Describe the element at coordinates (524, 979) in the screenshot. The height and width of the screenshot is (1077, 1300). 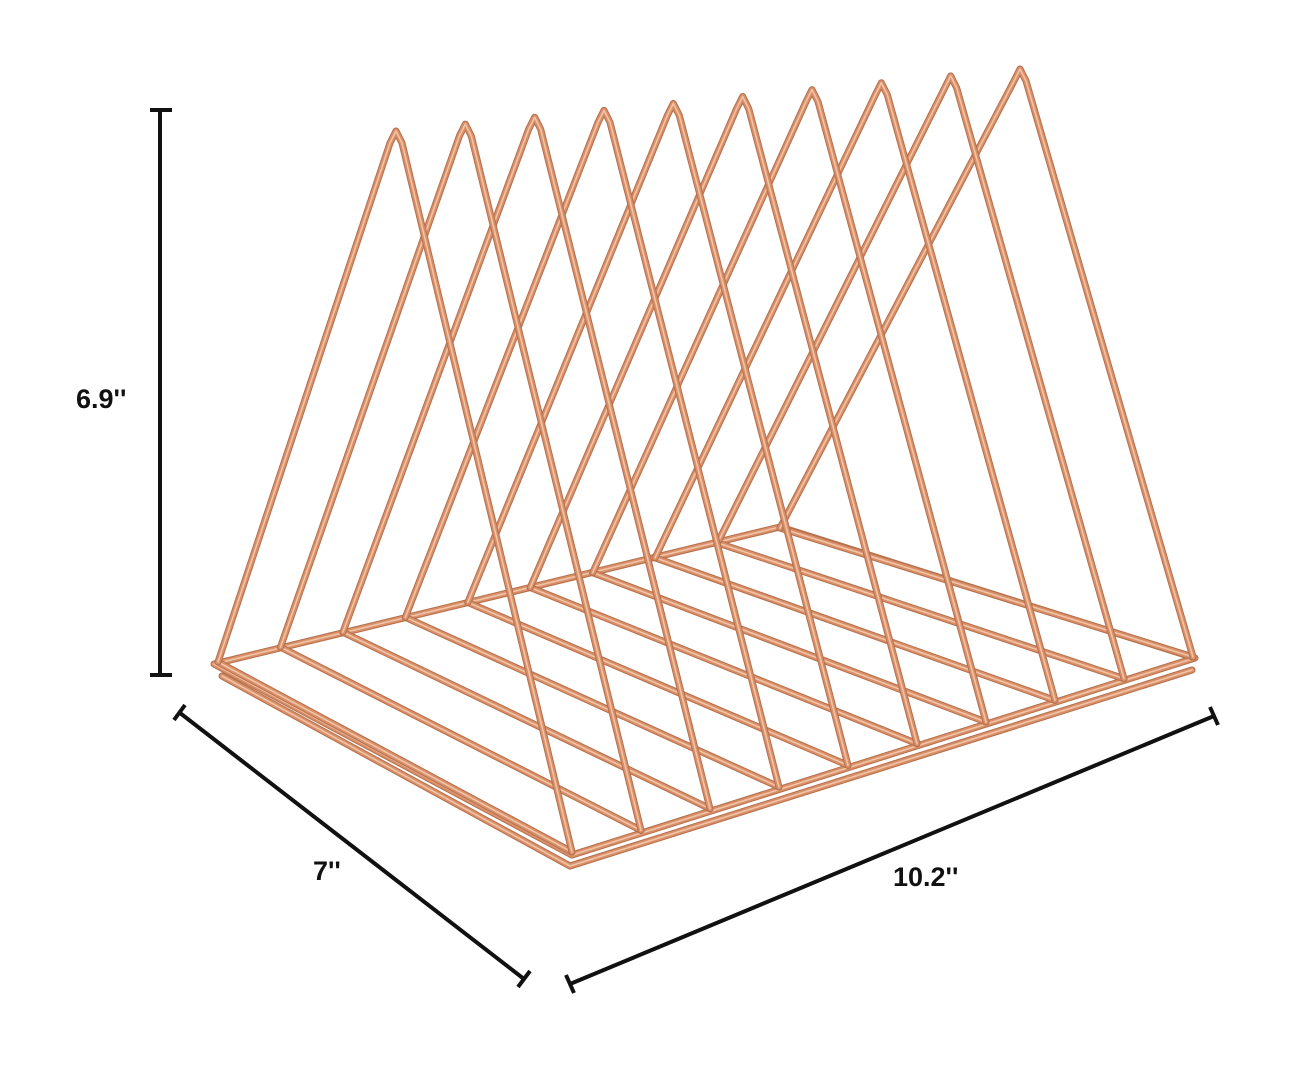
I see `depth-dimension-tick-end` at that location.